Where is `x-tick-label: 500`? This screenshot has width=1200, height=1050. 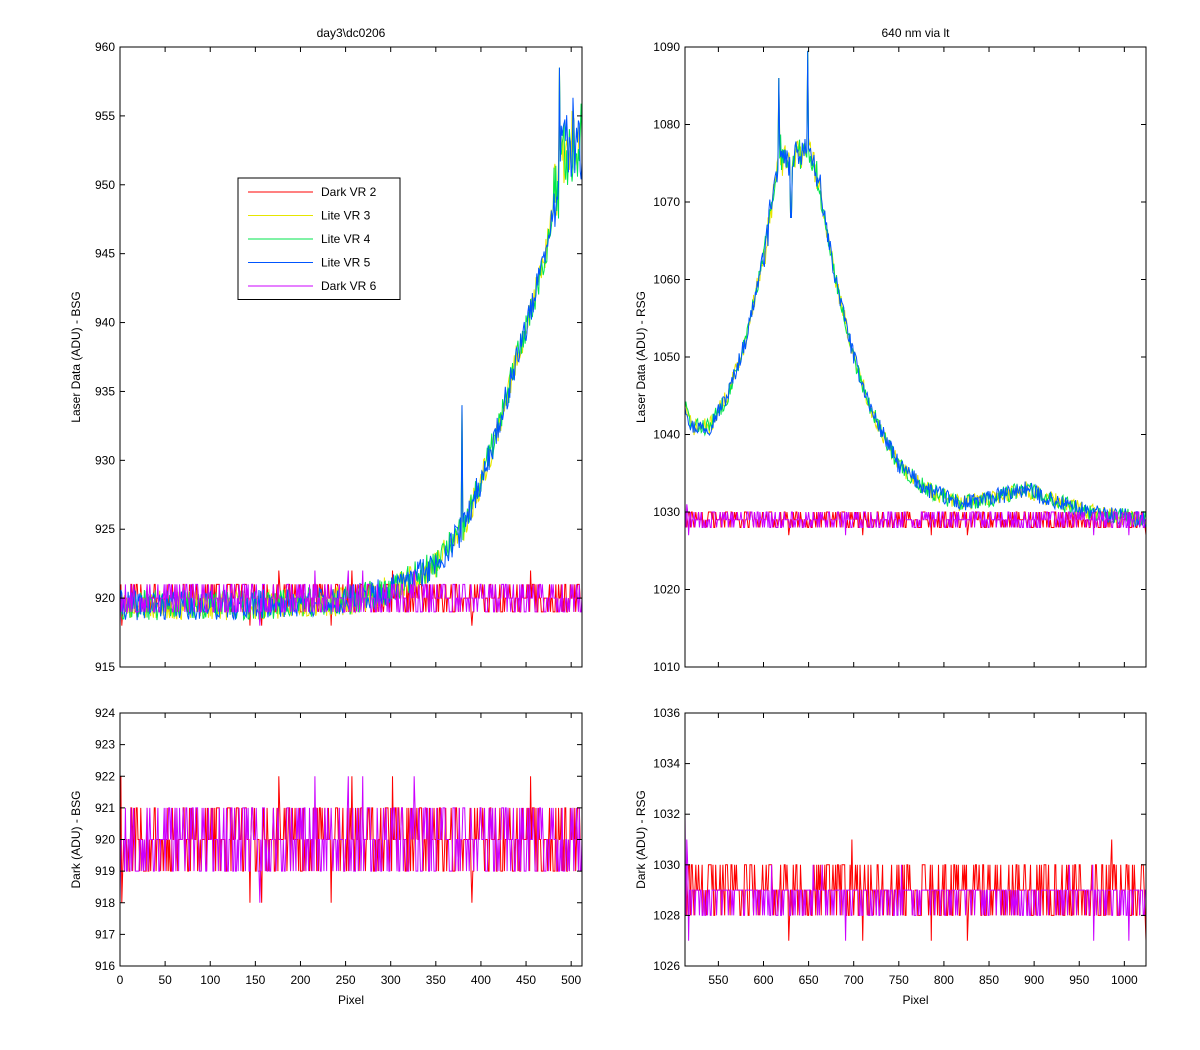
x-tick-label: 500 is located at coordinates (571, 980).